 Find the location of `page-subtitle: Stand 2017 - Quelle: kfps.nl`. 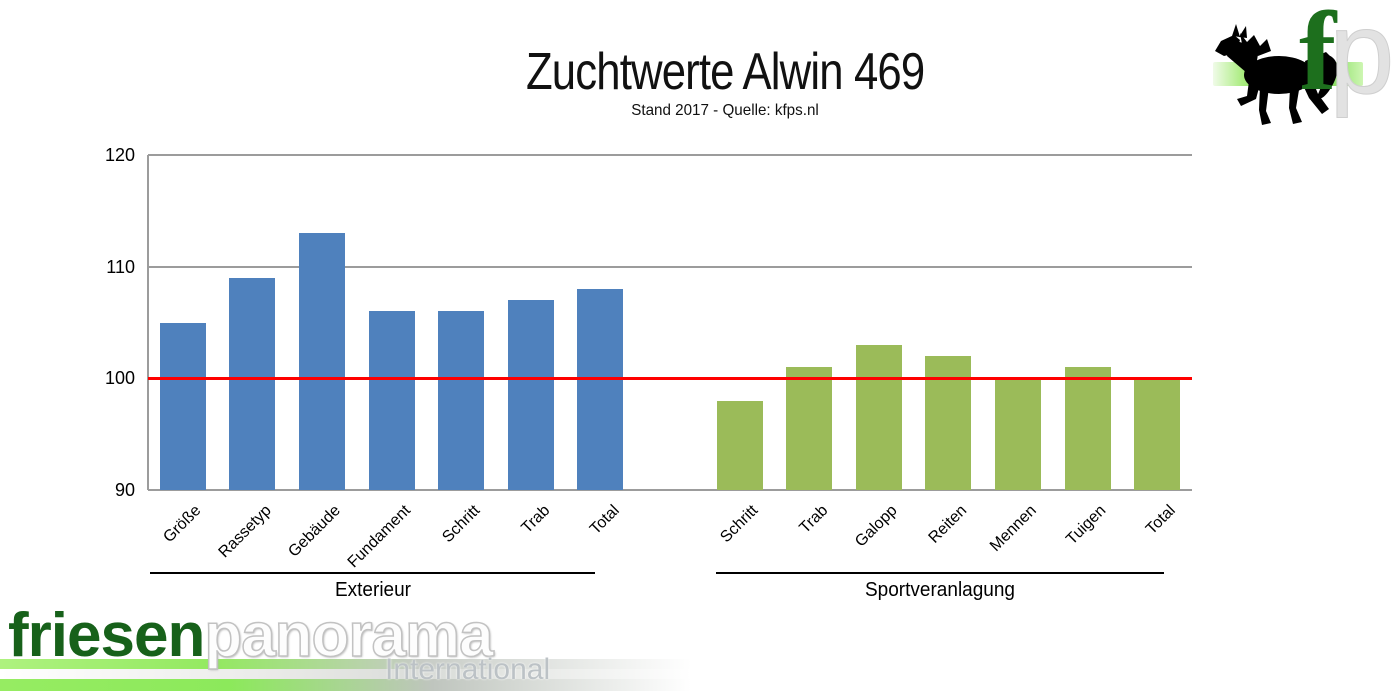

page-subtitle: Stand 2017 - Quelle: kfps.nl is located at coordinates (725, 110).